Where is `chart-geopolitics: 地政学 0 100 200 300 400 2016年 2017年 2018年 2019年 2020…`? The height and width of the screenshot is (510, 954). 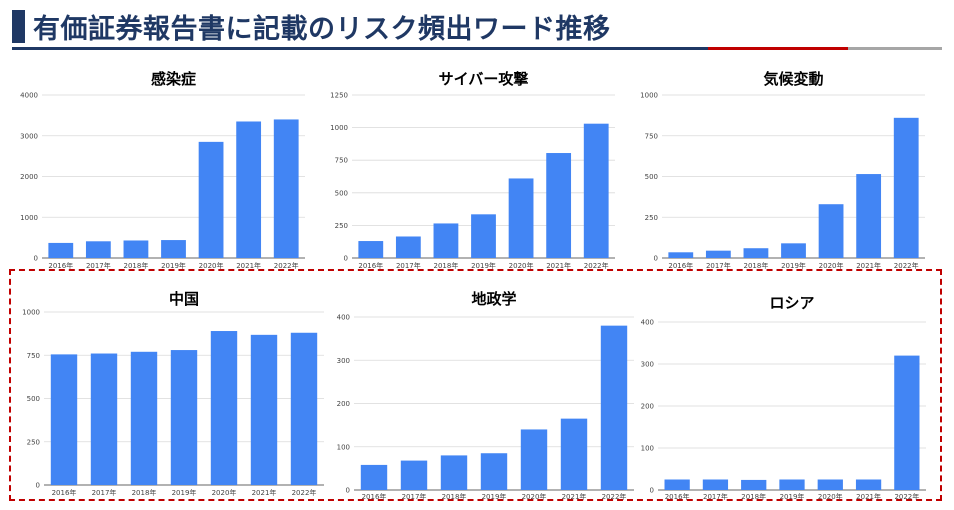 chart-geopolitics: 地政学 0 100 200 300 400 2016年 2017年 2018年 2019年 2020… is located at coordinates (485, 395).